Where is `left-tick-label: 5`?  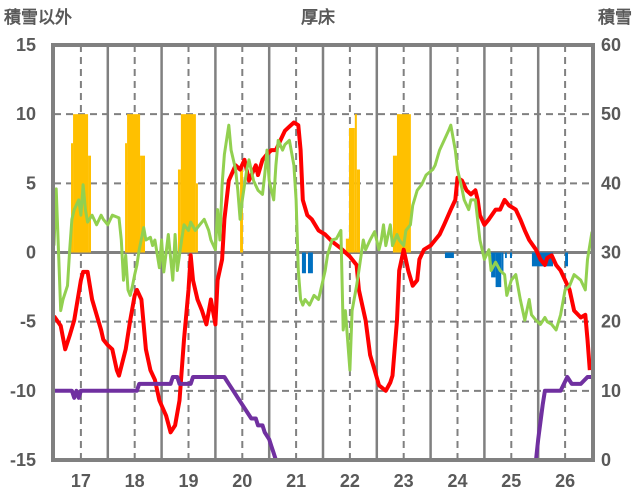 left-tick-label: 5 is located at coordinates (31, 183).